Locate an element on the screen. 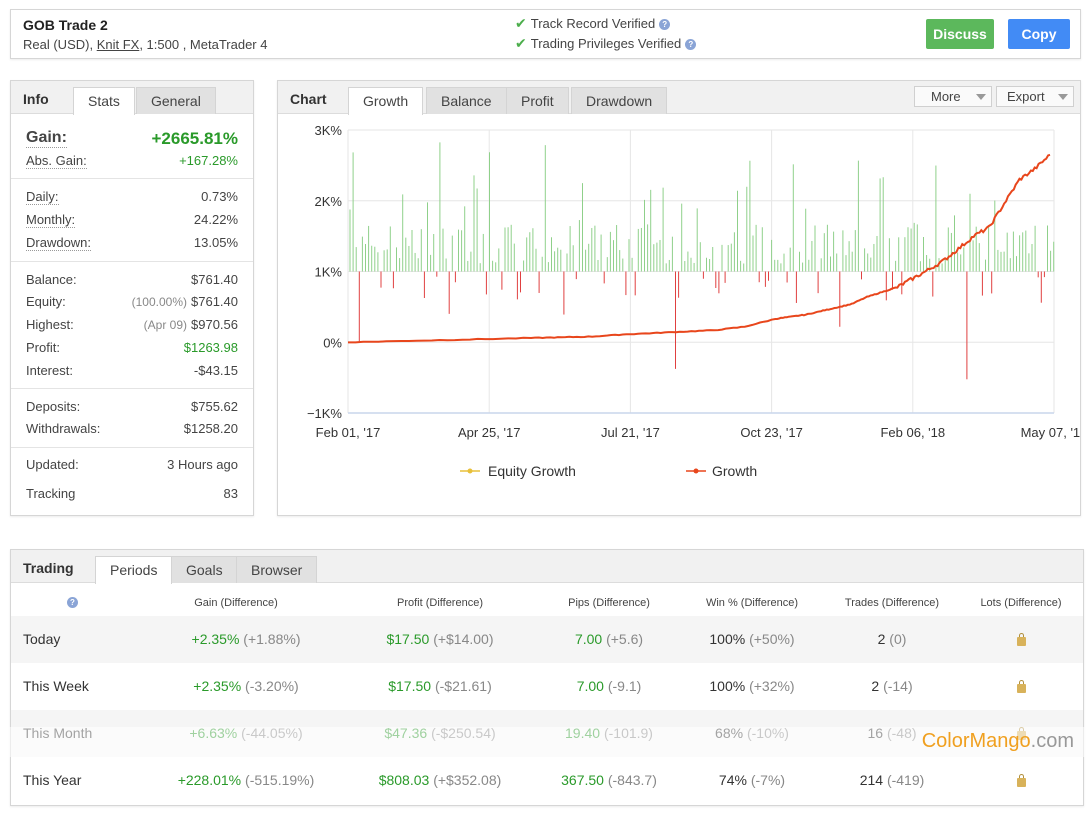 The height and width of the screenshot is (814, 1086). column-lots: Lots (Difference) is located at coordinates (1021, 603).